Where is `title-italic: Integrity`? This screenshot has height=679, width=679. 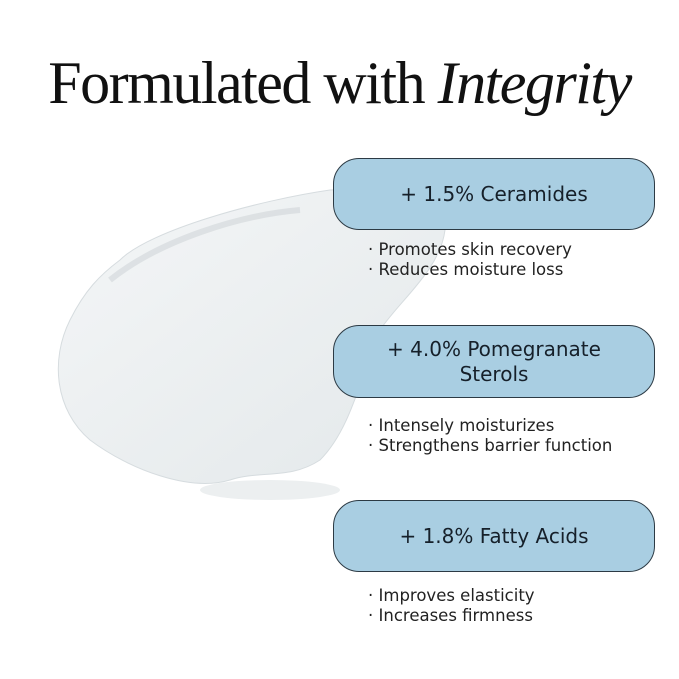
title-italic: Integrity is located at coordinates (535, 83).